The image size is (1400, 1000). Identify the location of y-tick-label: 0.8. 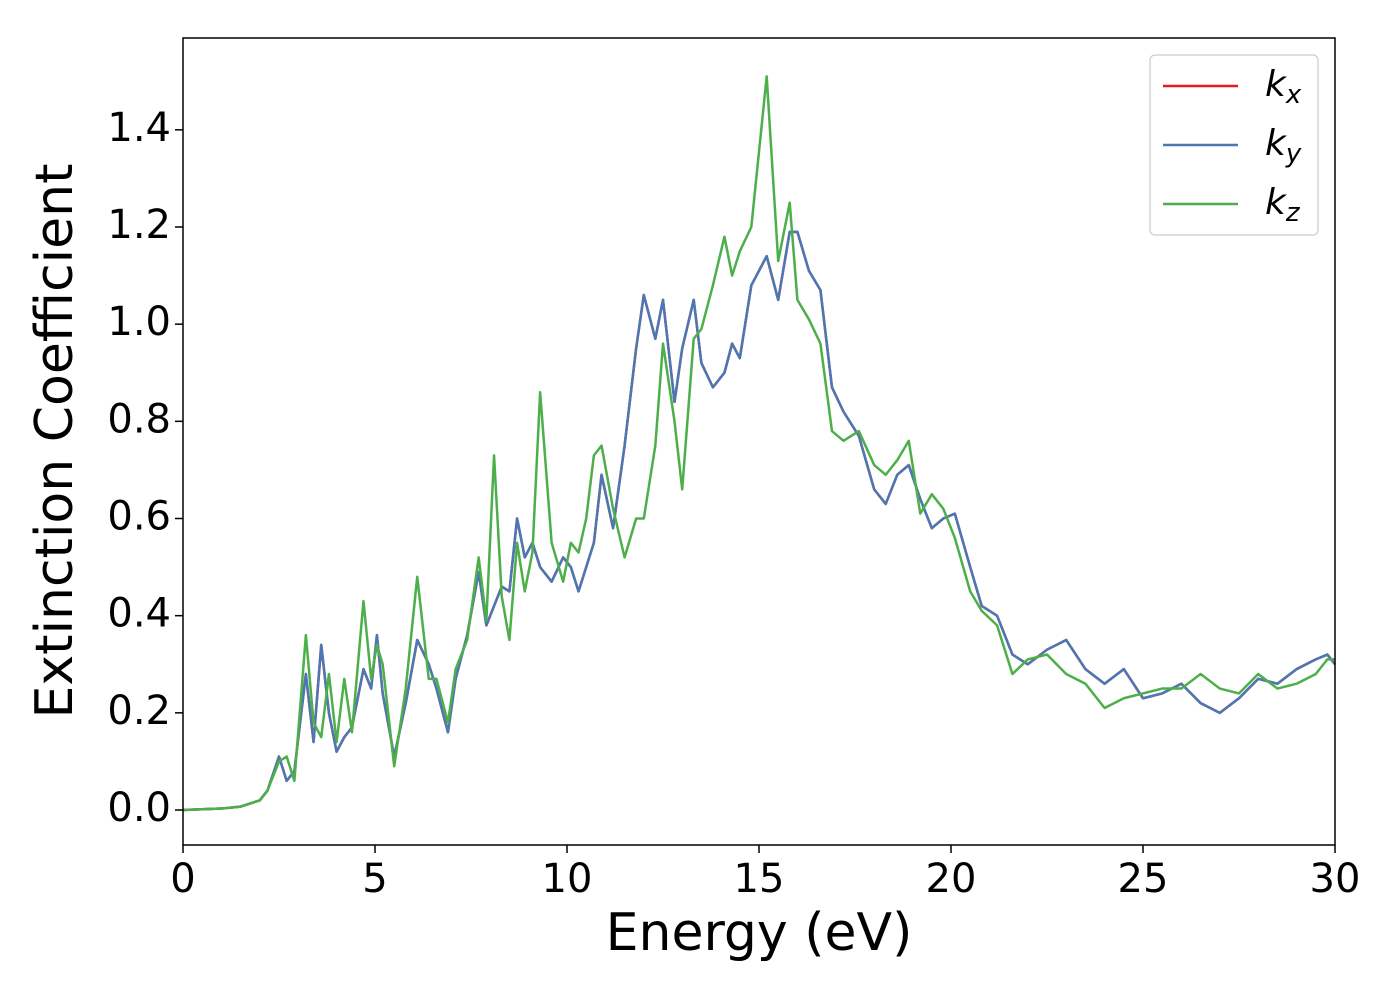
(139, 419).